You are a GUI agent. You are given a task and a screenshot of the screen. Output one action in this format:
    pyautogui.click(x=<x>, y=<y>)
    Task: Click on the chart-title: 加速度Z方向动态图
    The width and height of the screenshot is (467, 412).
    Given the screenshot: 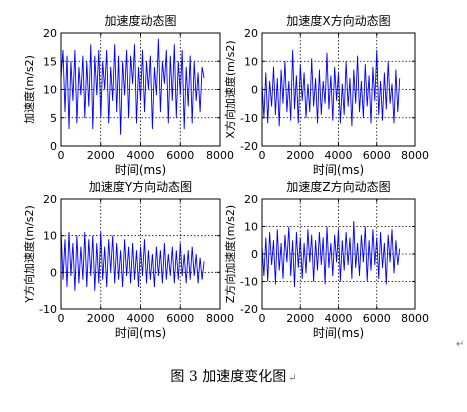 What is the action you would take?
    pyautogui.click(x=338, y=186)
    